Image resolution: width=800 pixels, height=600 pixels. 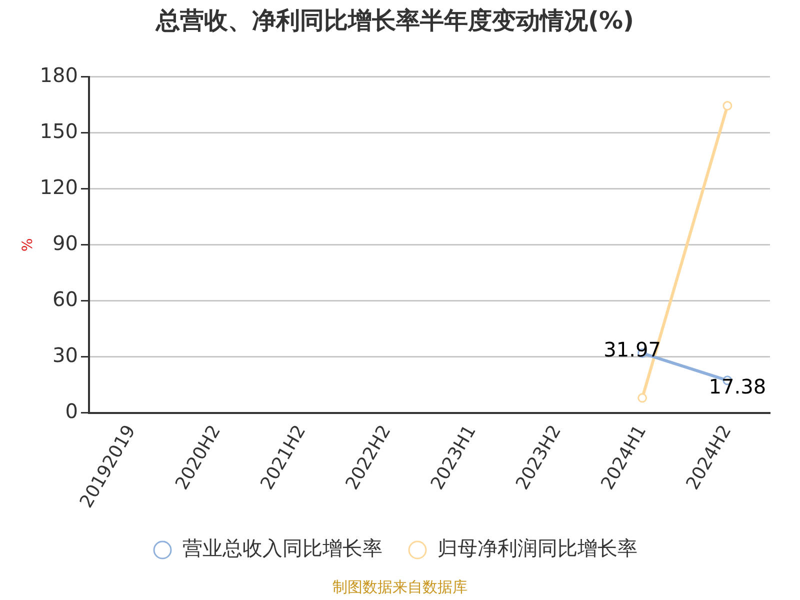 I want to click on y-tick-label: 150, so click(x=59, y=131).